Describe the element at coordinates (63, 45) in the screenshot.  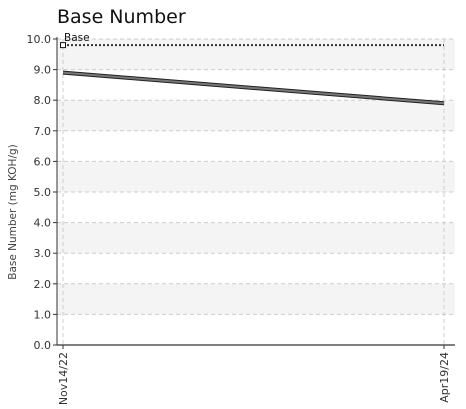
I see `data-point` at that location.